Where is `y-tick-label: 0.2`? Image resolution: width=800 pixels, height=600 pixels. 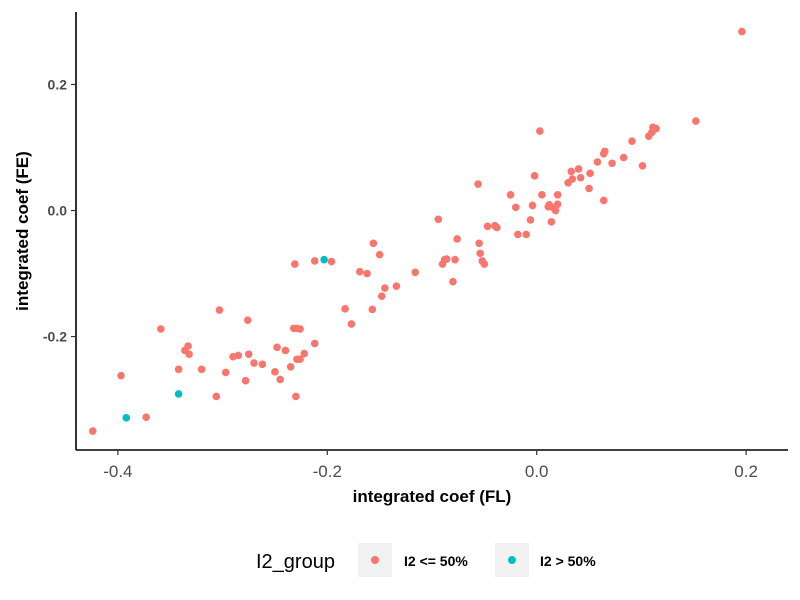
y-tick-label: 0.2 is located at coordinates (58, 84).